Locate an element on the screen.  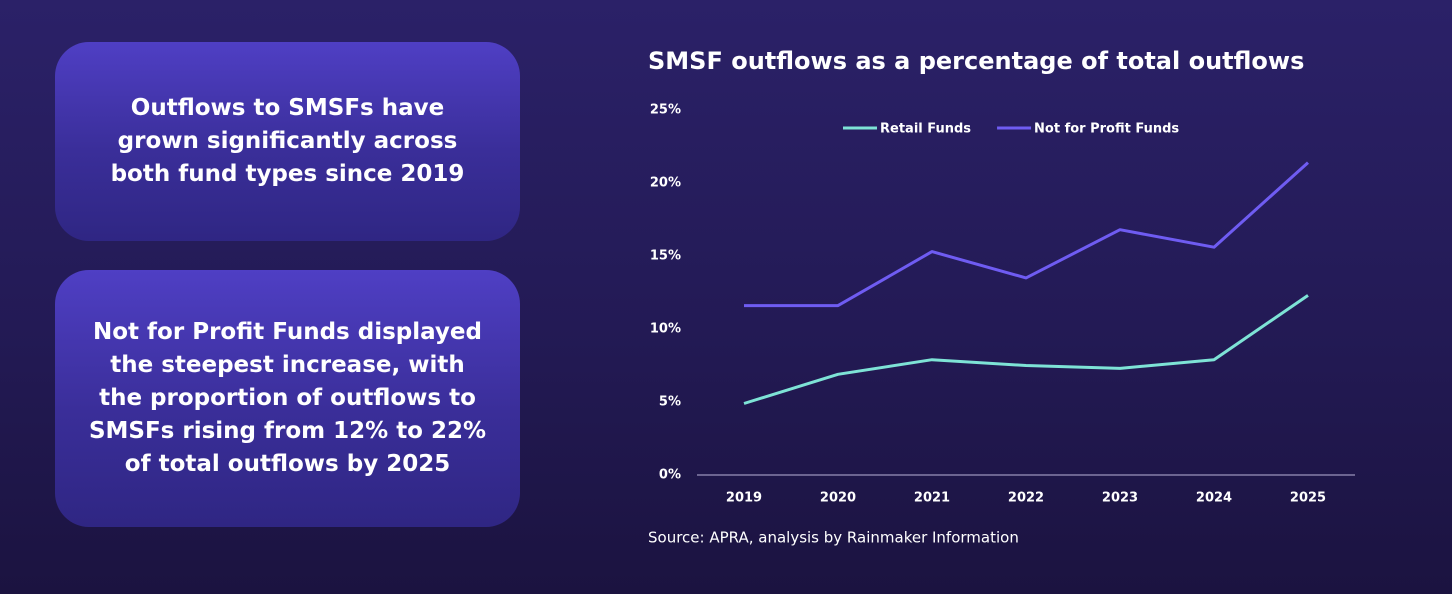
legend-label: Retail Funds is located at coordinates (925, 129).